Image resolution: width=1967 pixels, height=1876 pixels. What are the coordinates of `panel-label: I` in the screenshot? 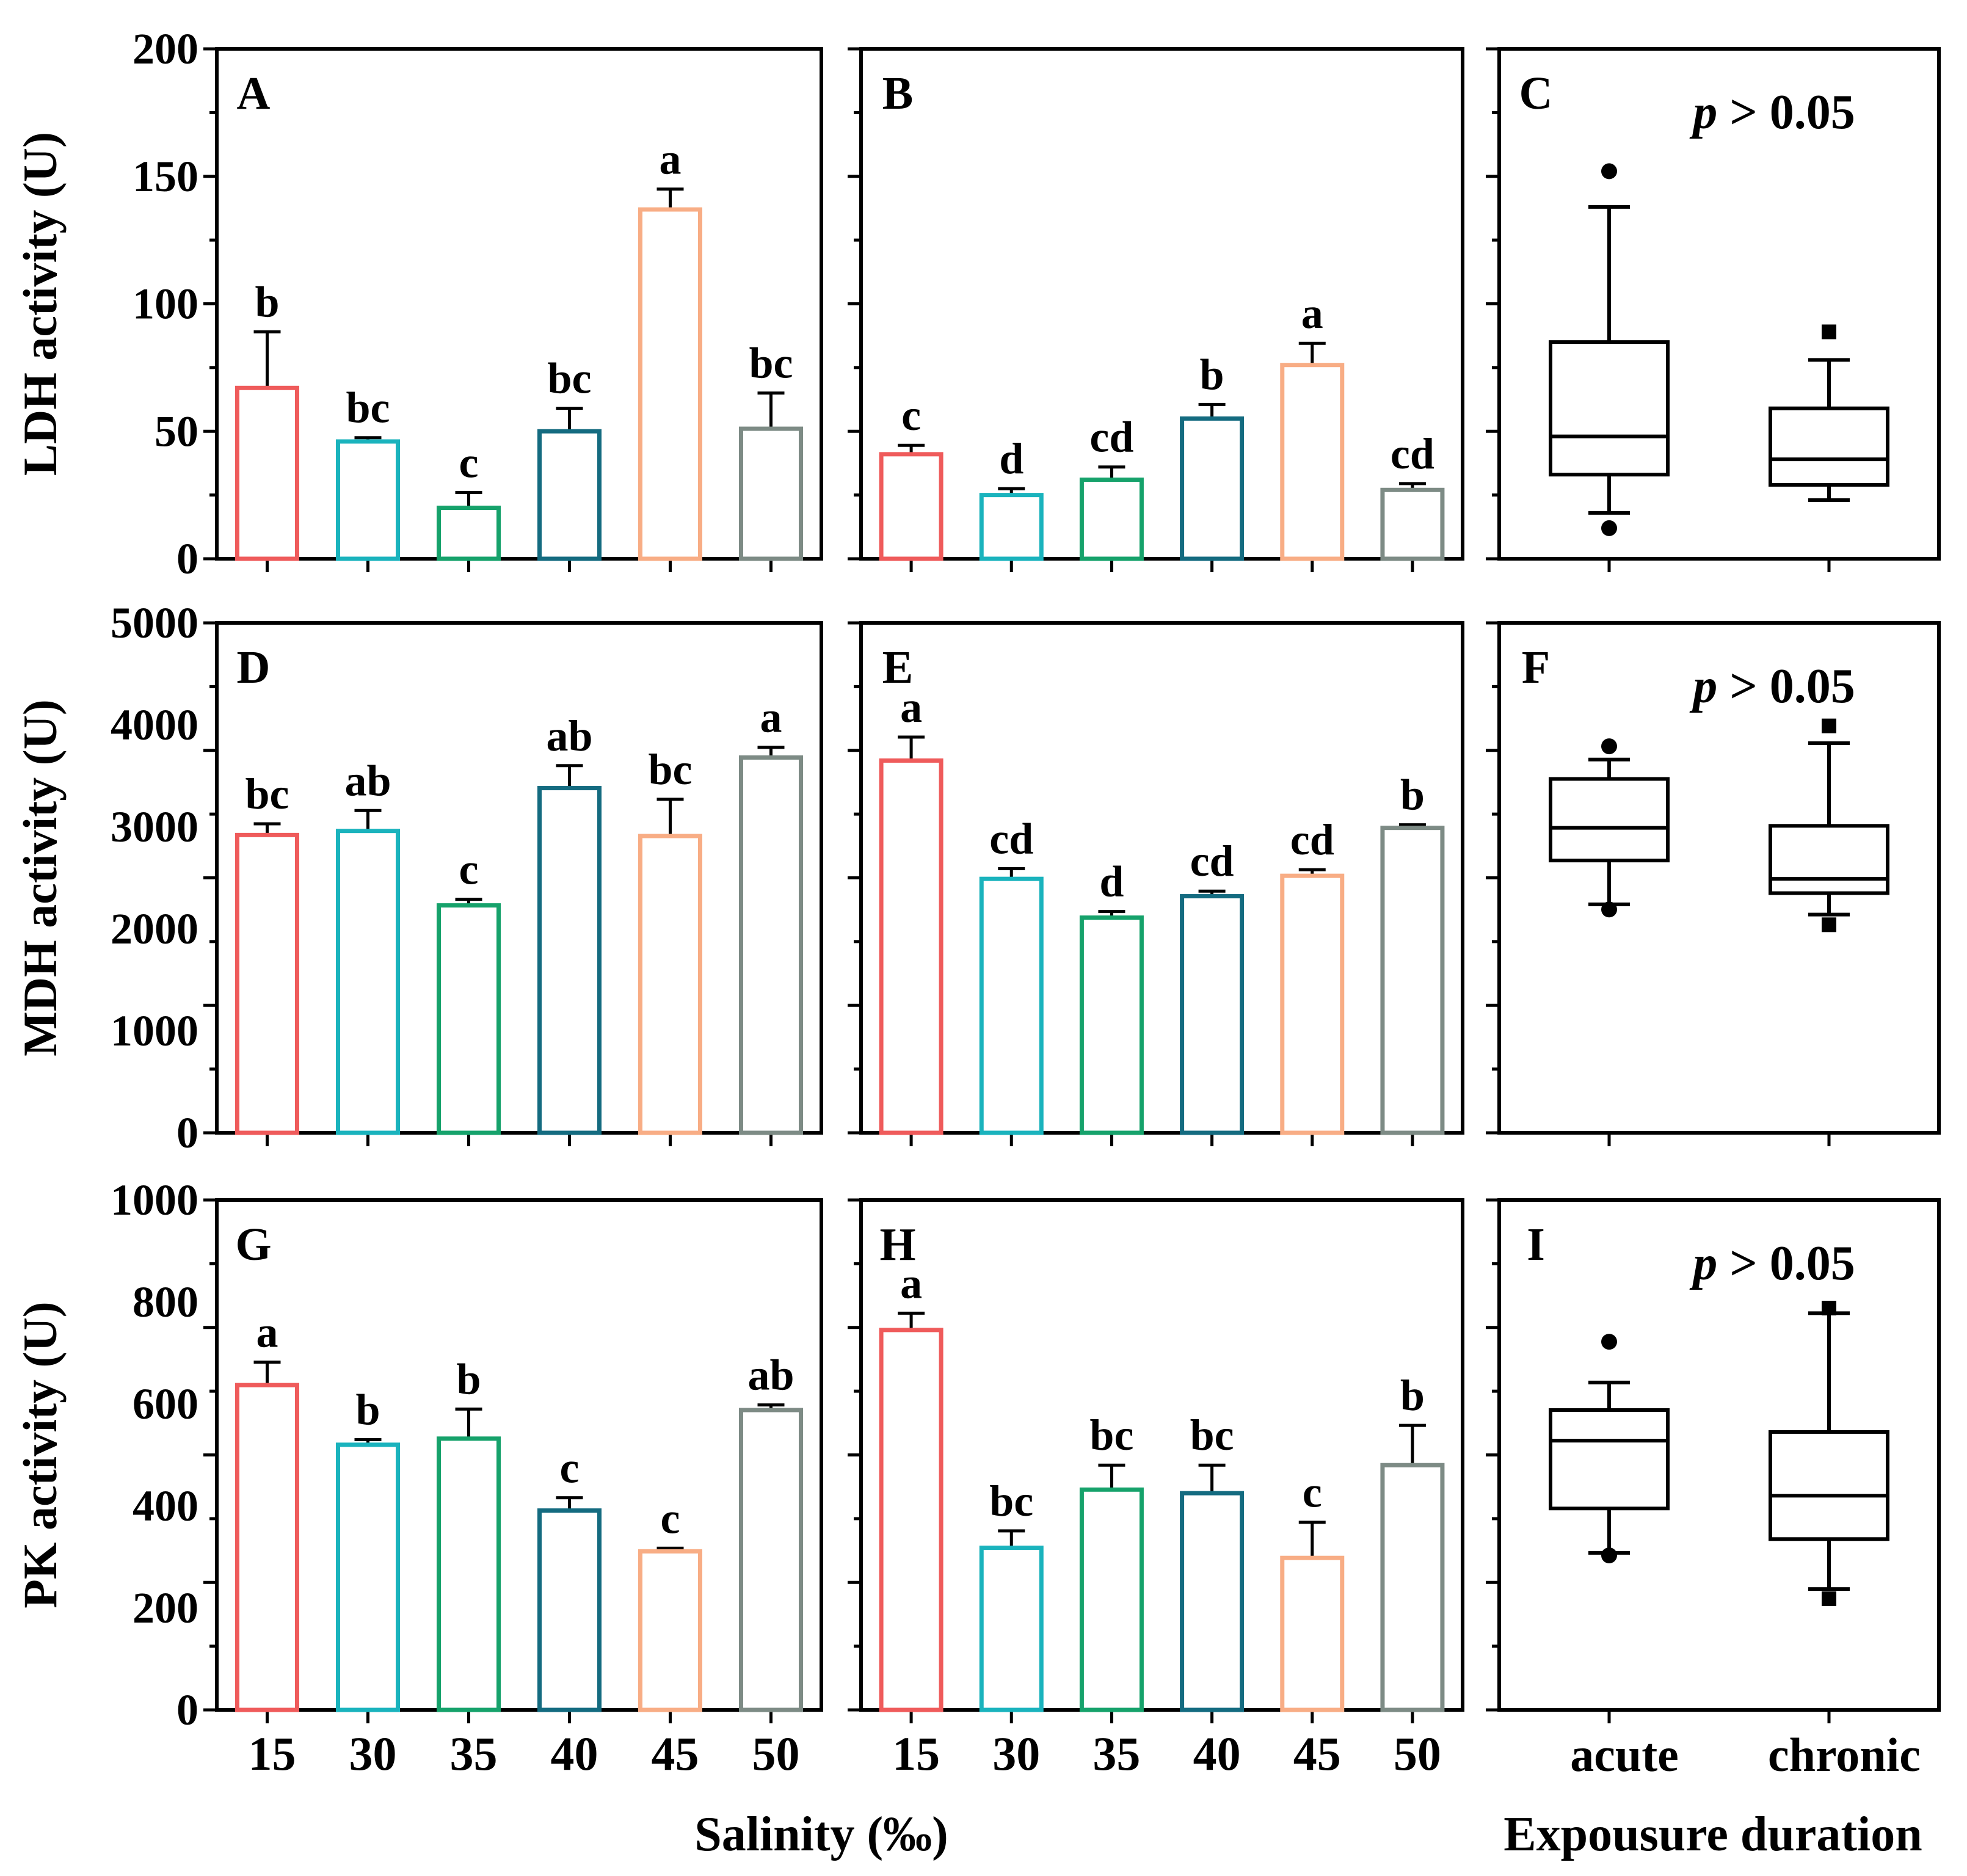 It's located at (1536, 1244).